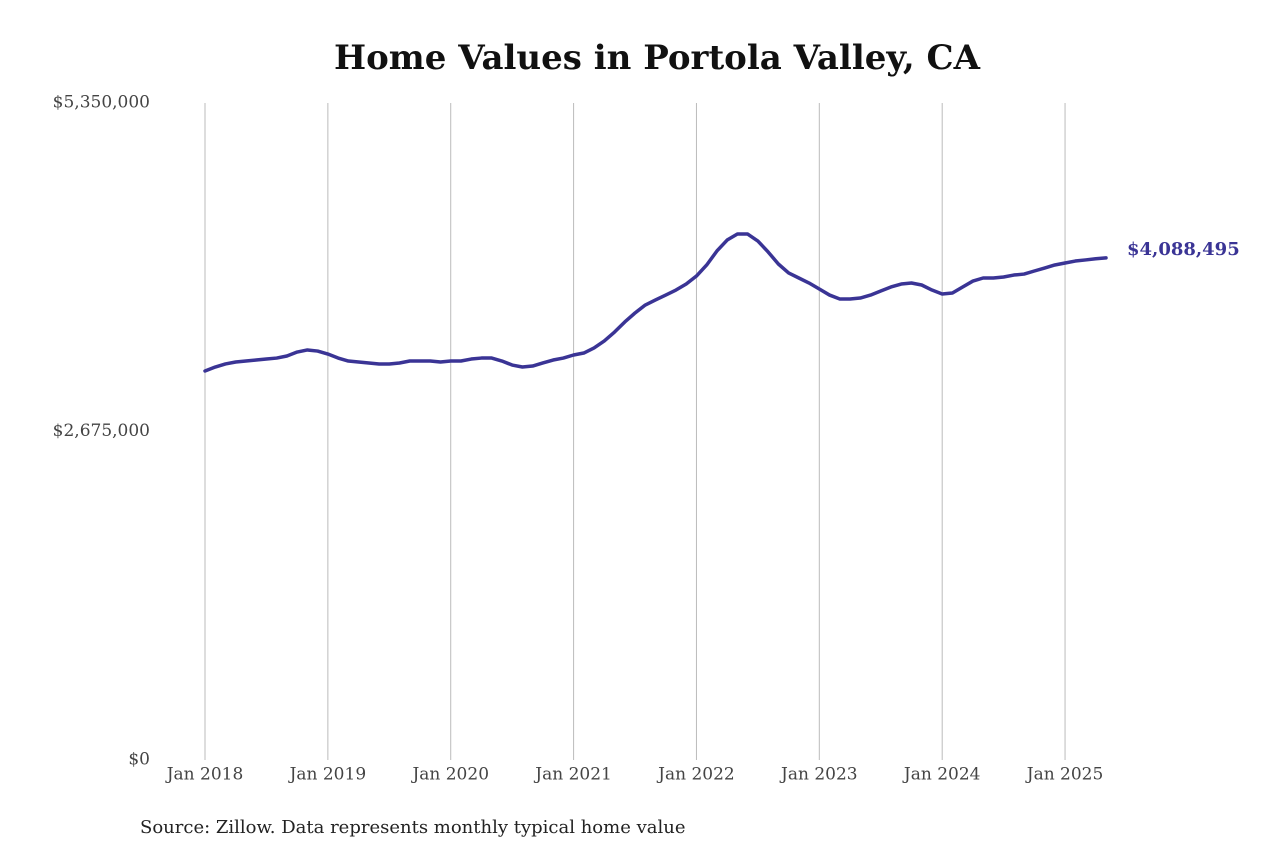 The image size is (1280, 853). What do you see at coordinates (695, 775) in the screenshot?
I see `x-tick-label: Jan 2022` at bounding box center [695, 775].